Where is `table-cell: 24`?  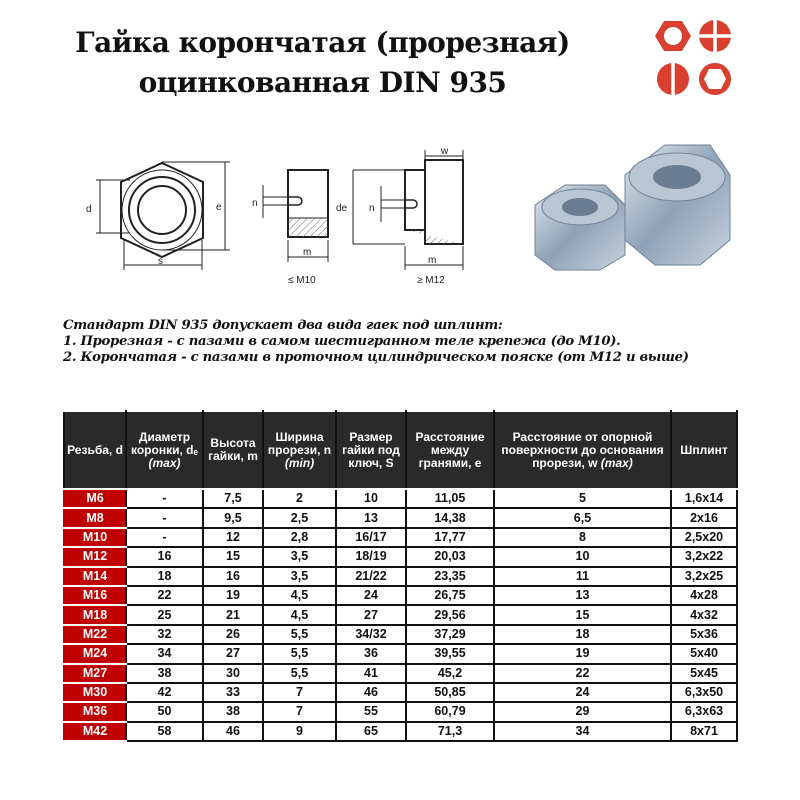
table-cell: 24 is located at coordinates (582, 692).